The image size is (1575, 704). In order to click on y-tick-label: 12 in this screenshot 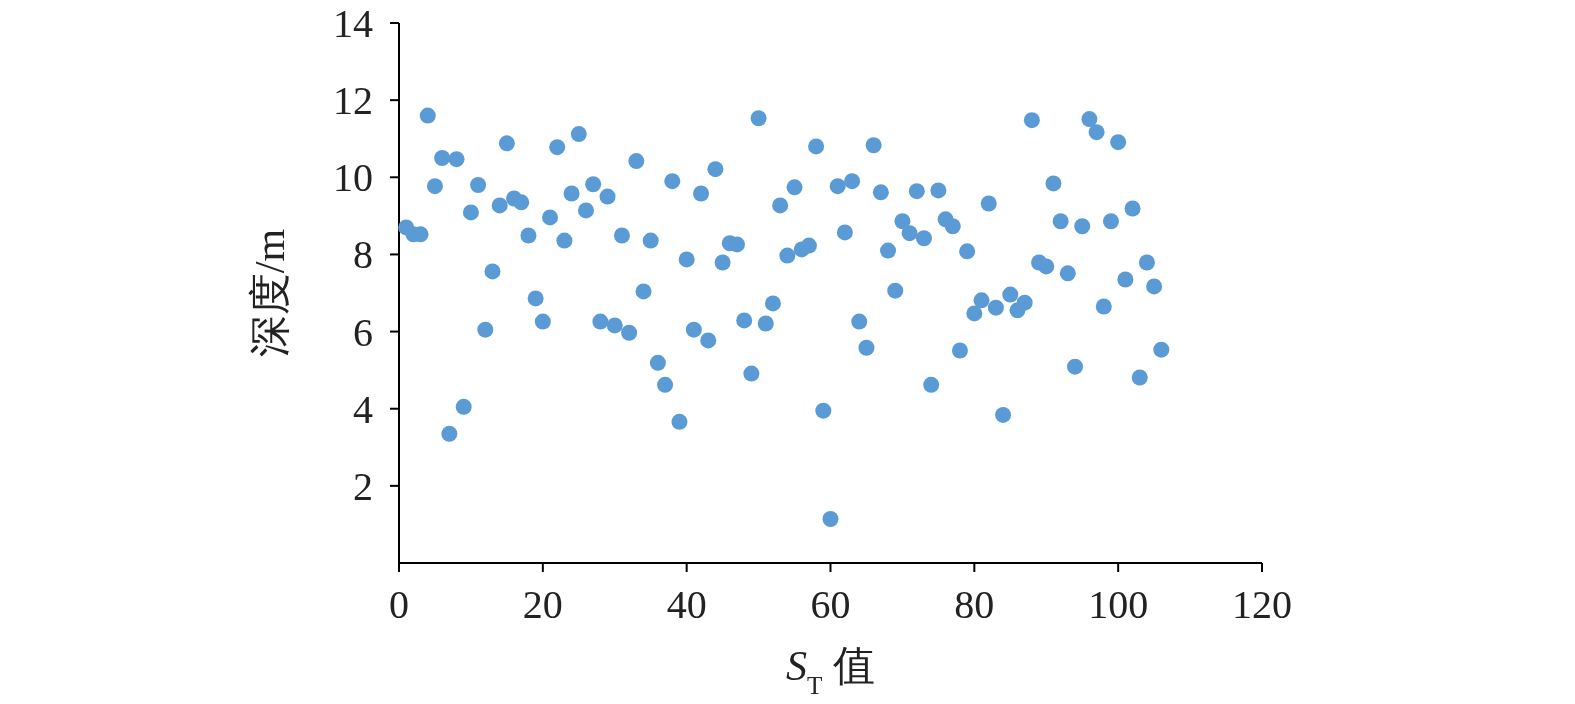, I will do `click(353, 101)`.